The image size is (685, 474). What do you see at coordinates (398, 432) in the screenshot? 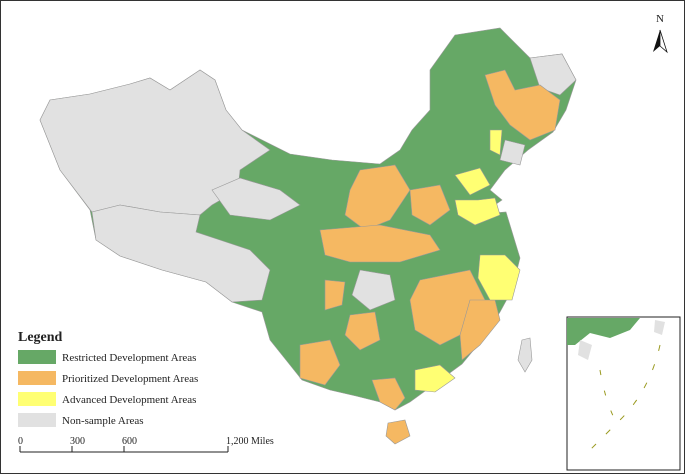
I see `hainan` at bounding box center [398, 432].